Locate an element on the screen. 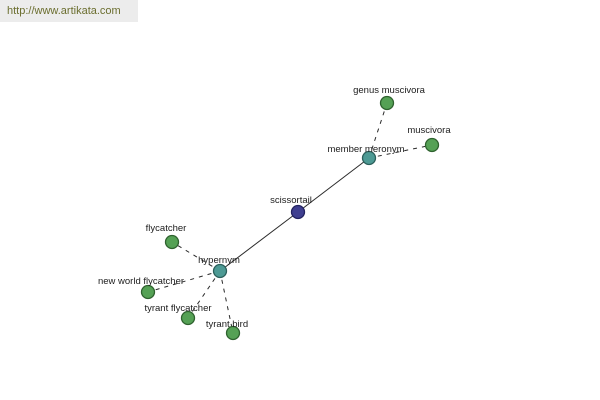 Image resolution: width=600 pixels, height=400 pixels. edge-hypernym-new-world-flycatcher is located at coordinates (184, 281).